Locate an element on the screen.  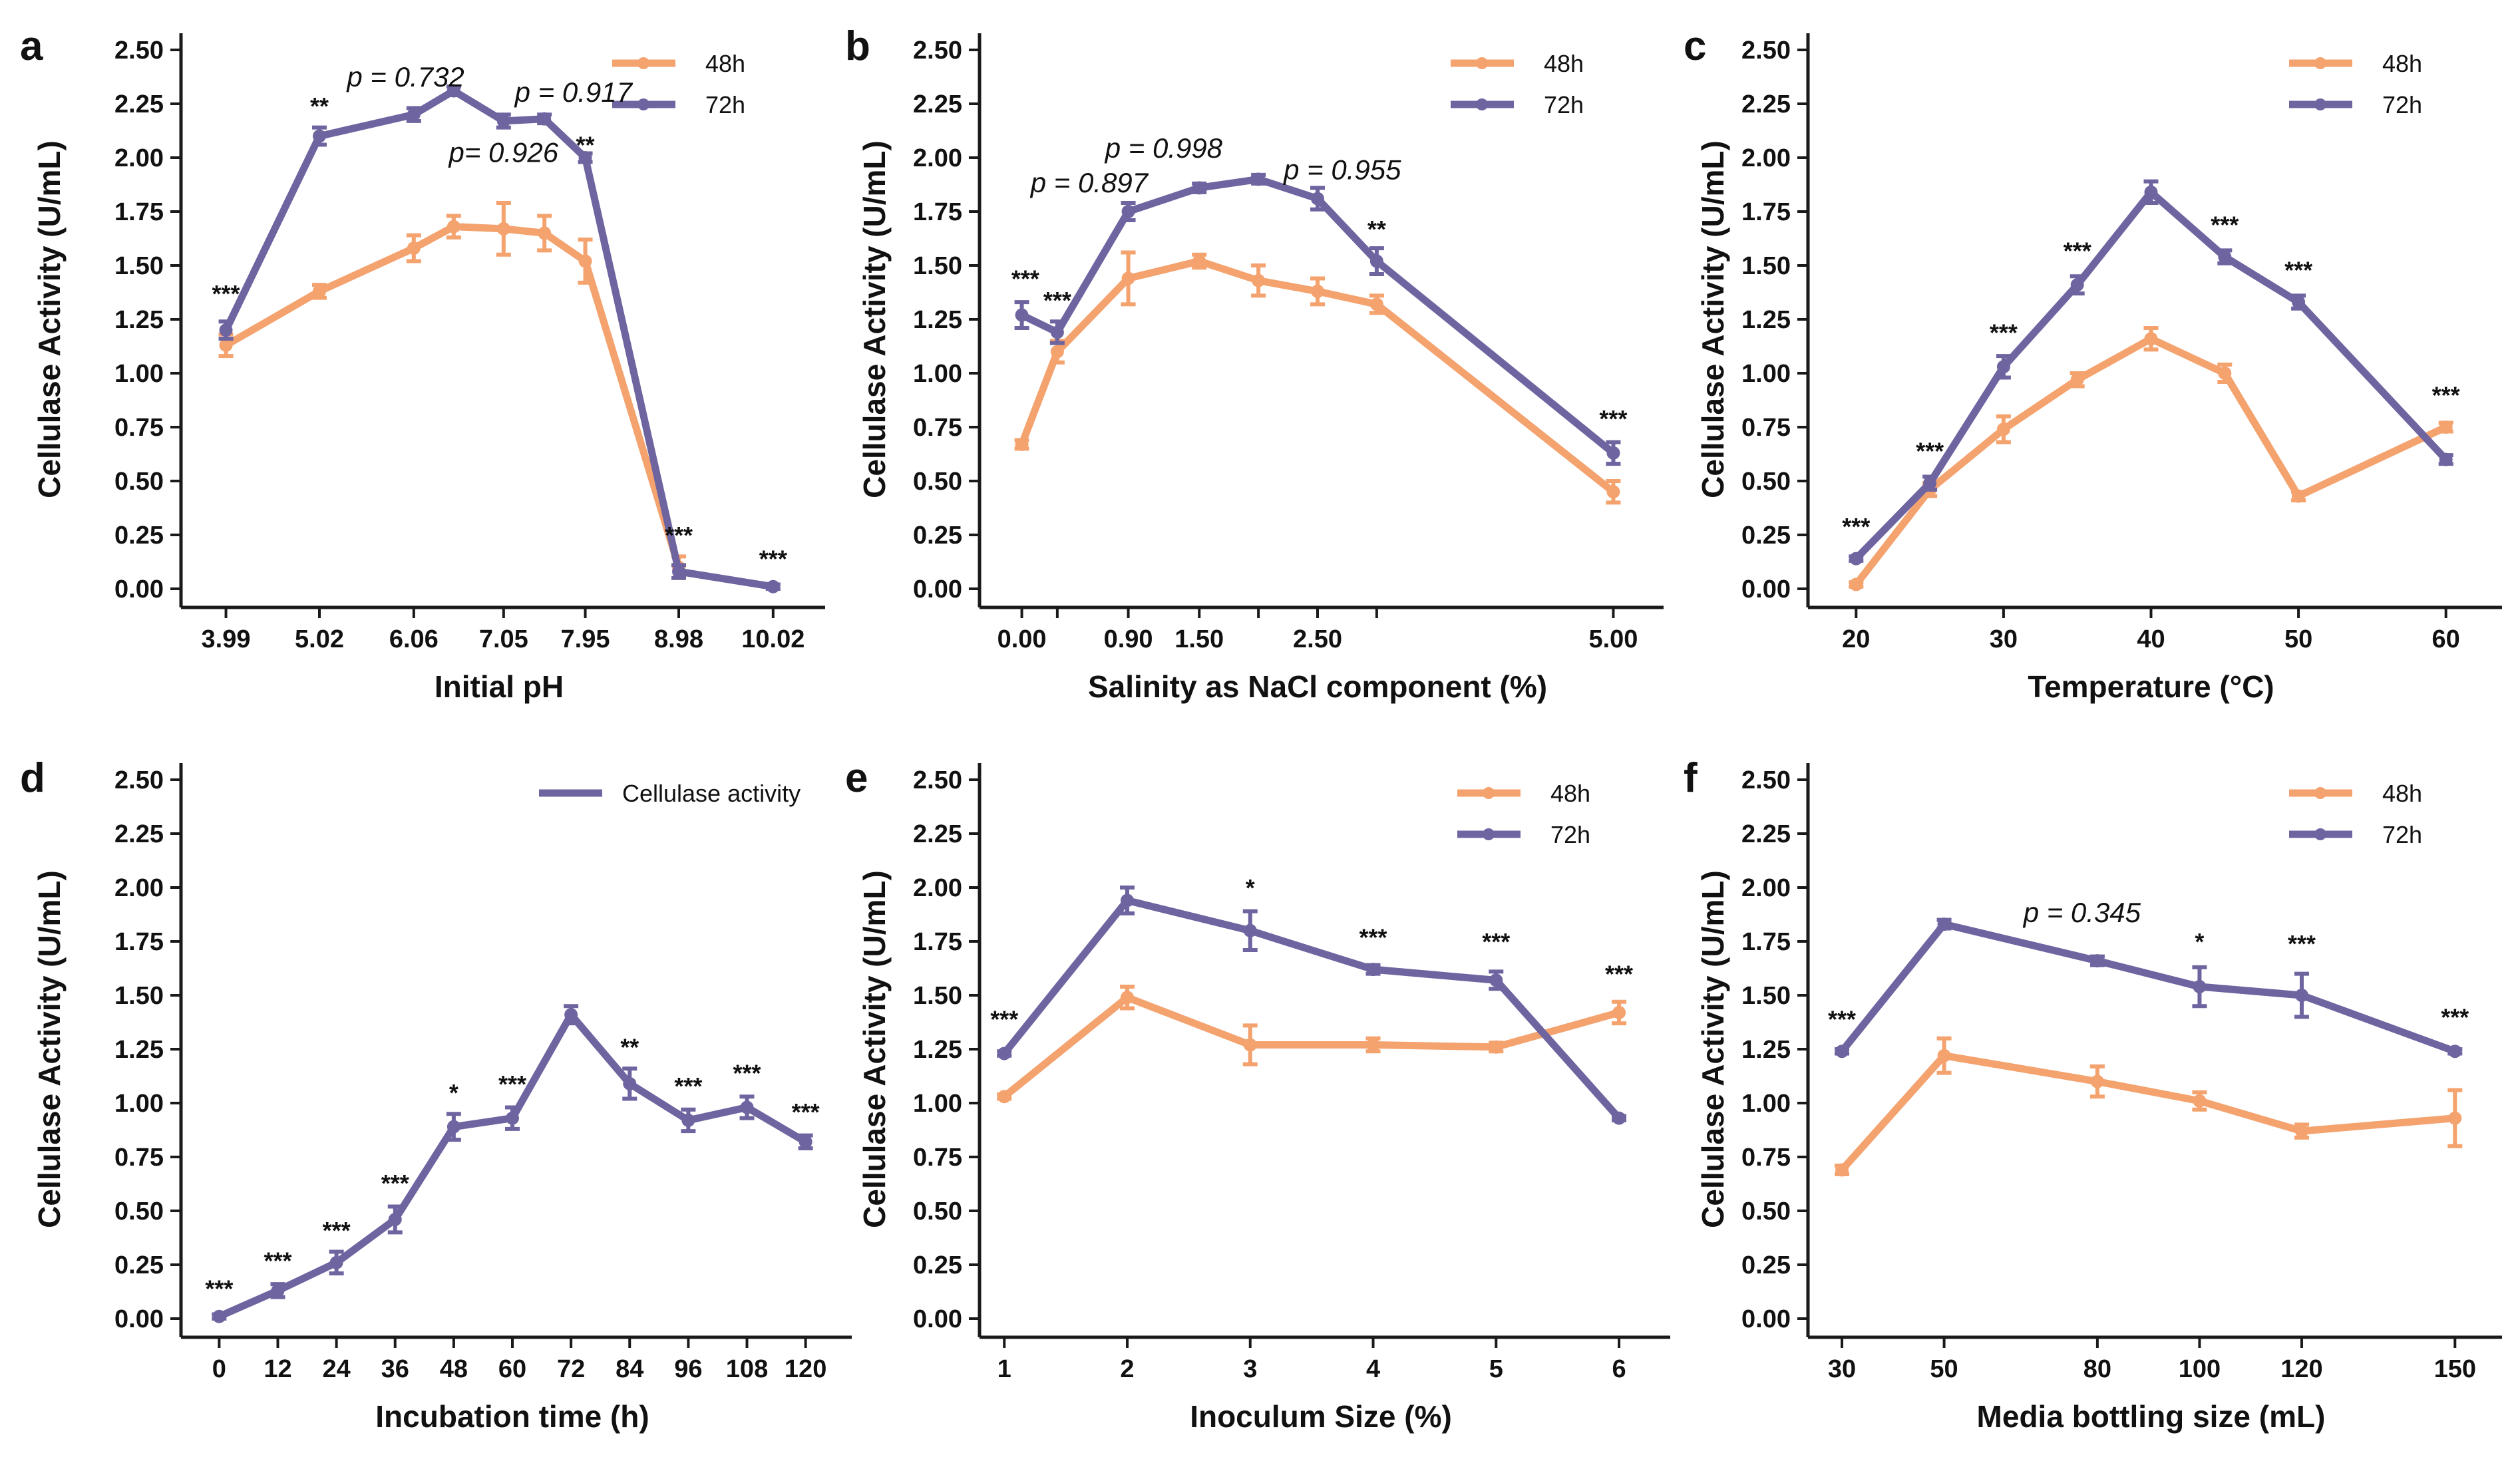
p-value-label: p = 0.897 is located at coordinates (1089, 182).